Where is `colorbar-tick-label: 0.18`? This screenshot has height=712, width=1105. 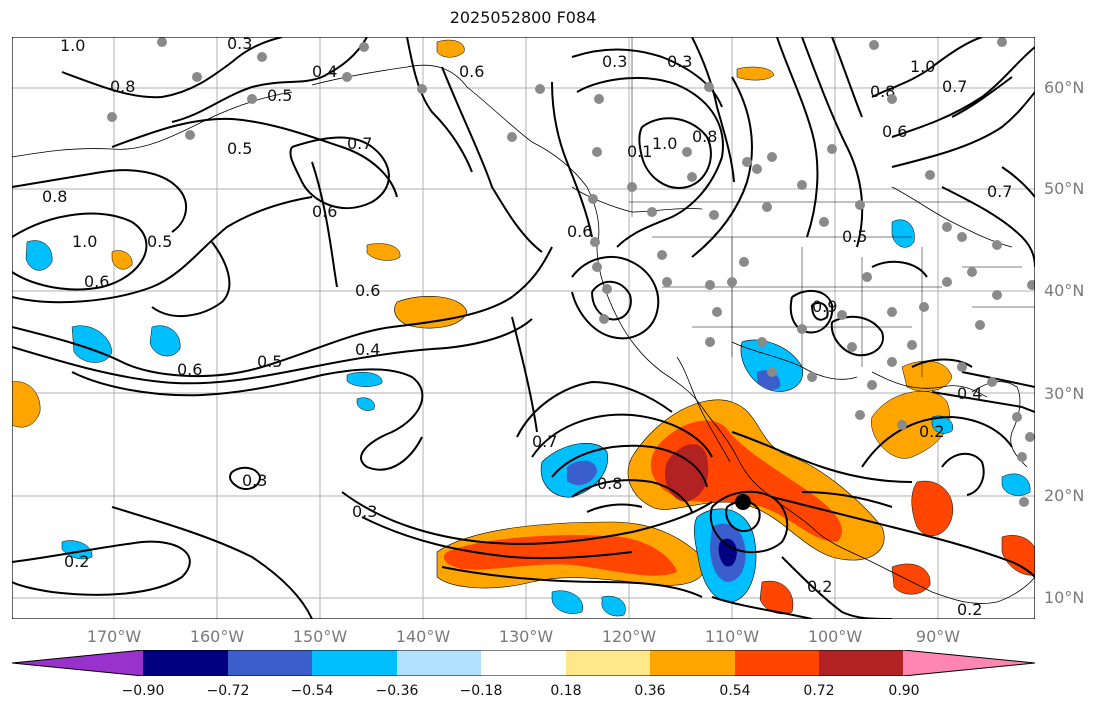 colorbar-tick-label: 0.18 is located at coordinates (566, 691).